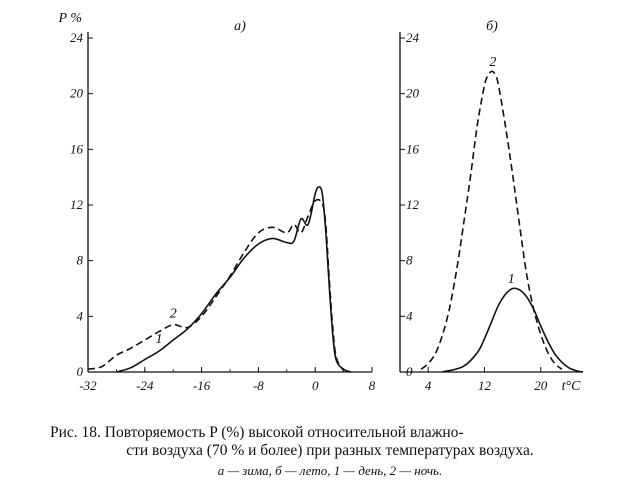 The image size is (639, 504). I want to click on y-axis-label: P %, so click(70, 18).